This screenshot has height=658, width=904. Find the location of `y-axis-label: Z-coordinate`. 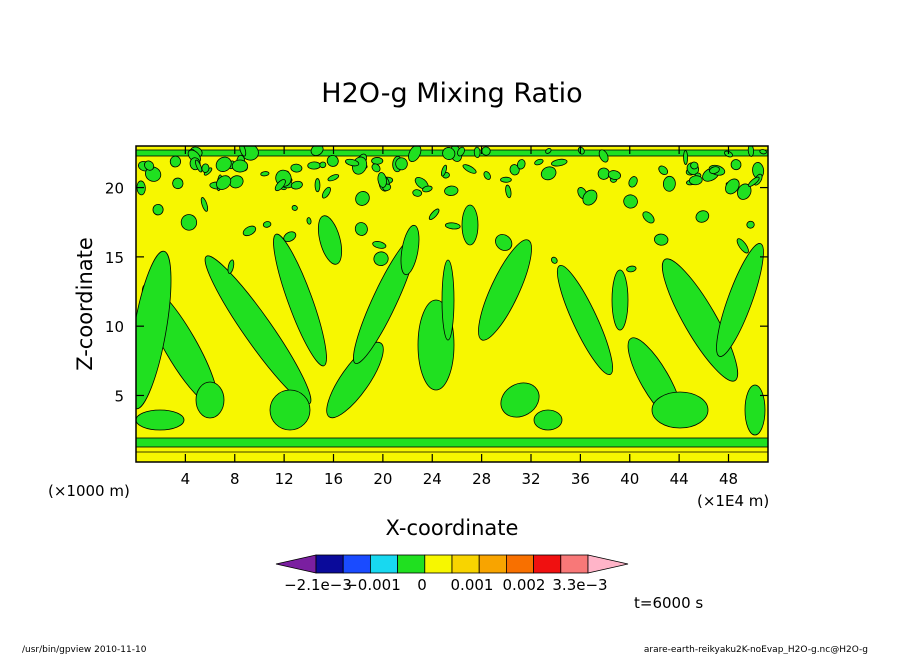

y-axis-label: Z-coordinate is located at coordinates (85, 304).